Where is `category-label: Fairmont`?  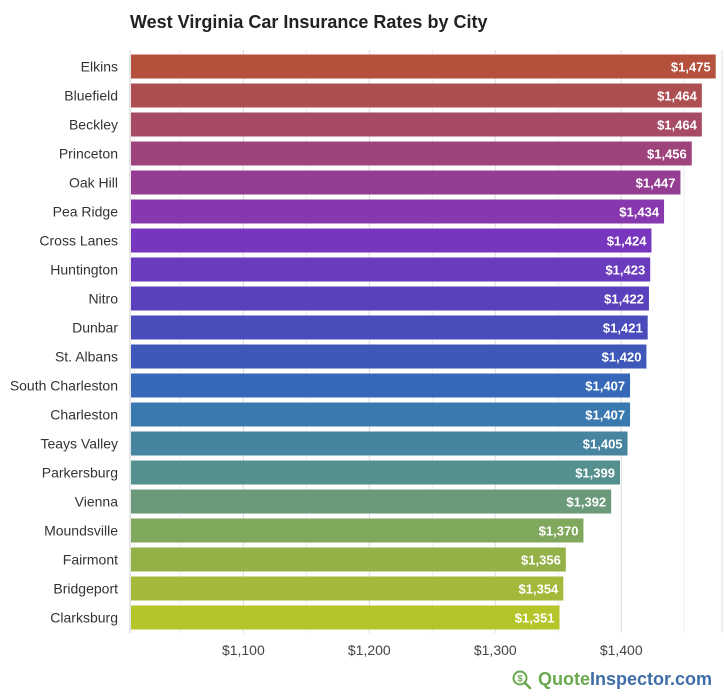
category-label: Fairmont is located at coordinates (90, 560).